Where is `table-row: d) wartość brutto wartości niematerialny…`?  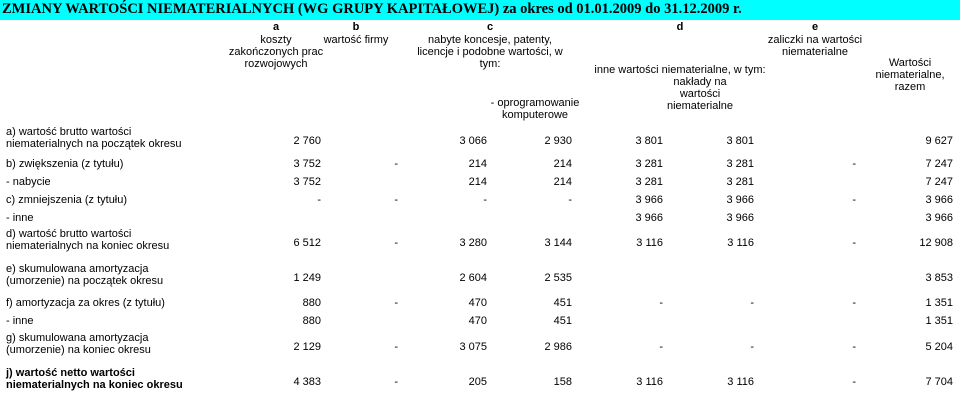 table-row: d) wartość brutto wartości niematerialny… is located at coordinates (480, 242).